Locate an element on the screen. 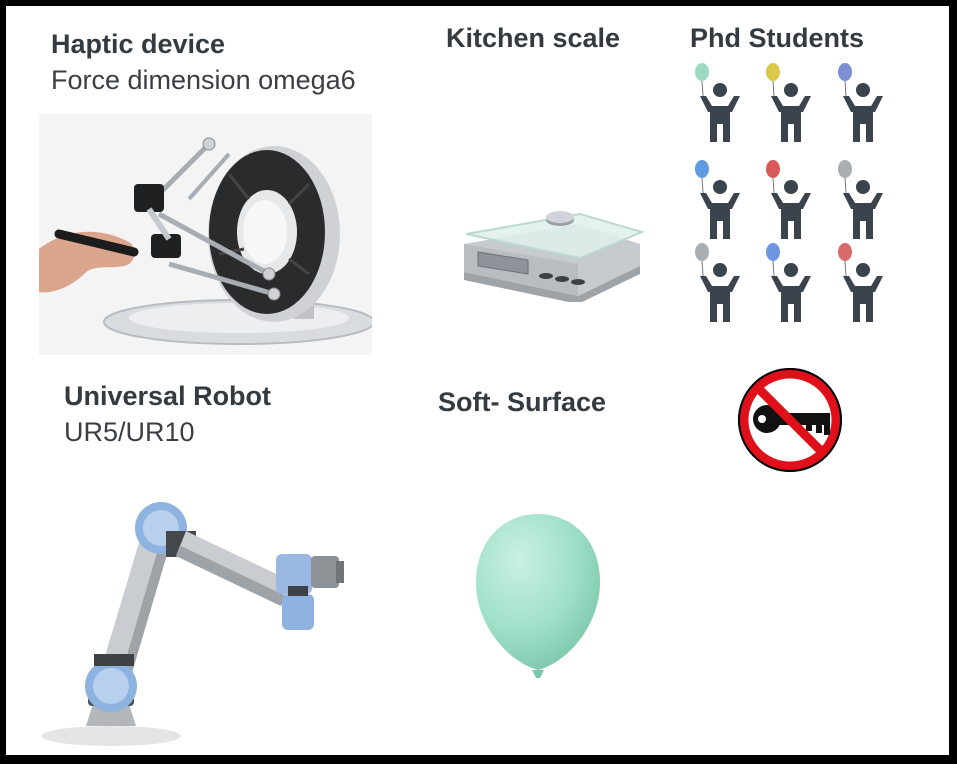 The width and height of the screenshot is (957, 764). haptic-subtitle: Force dimension omega6 is located at coordinates (203, 80).